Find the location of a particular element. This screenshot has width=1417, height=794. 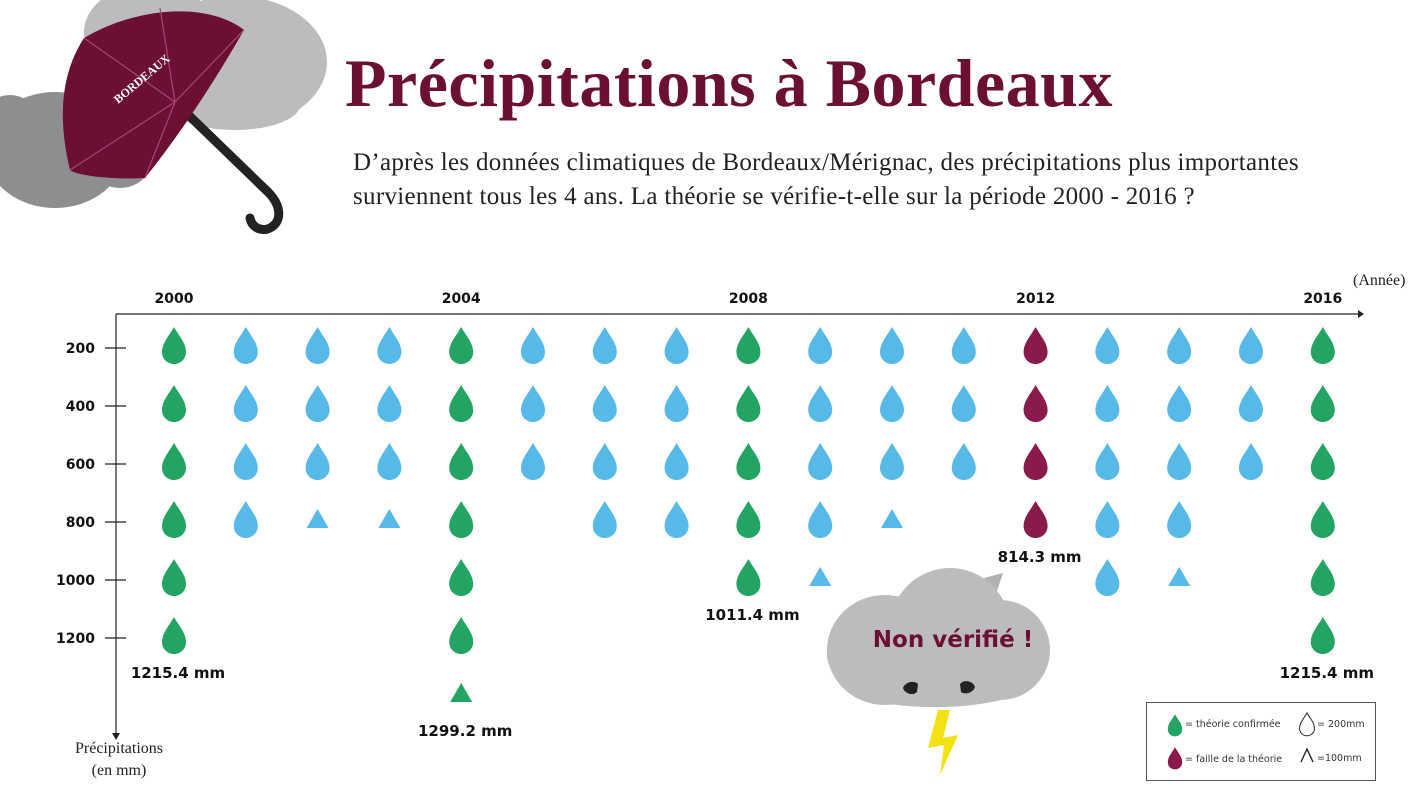

x-tick-label: 2016 is located at coordinates (1322, 299).